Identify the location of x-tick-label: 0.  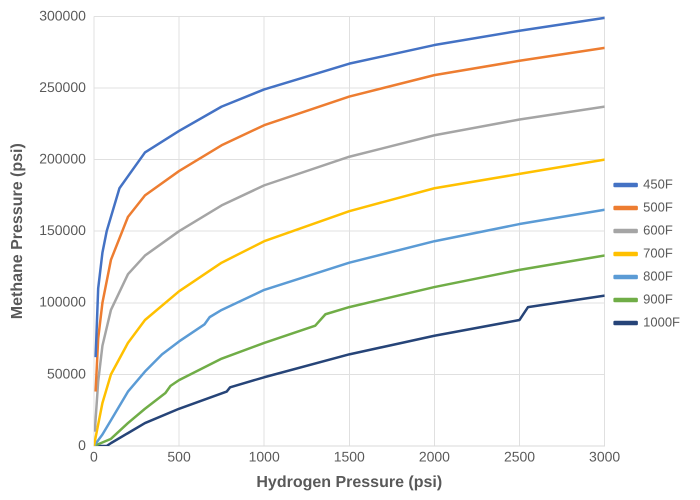
(94, 456).